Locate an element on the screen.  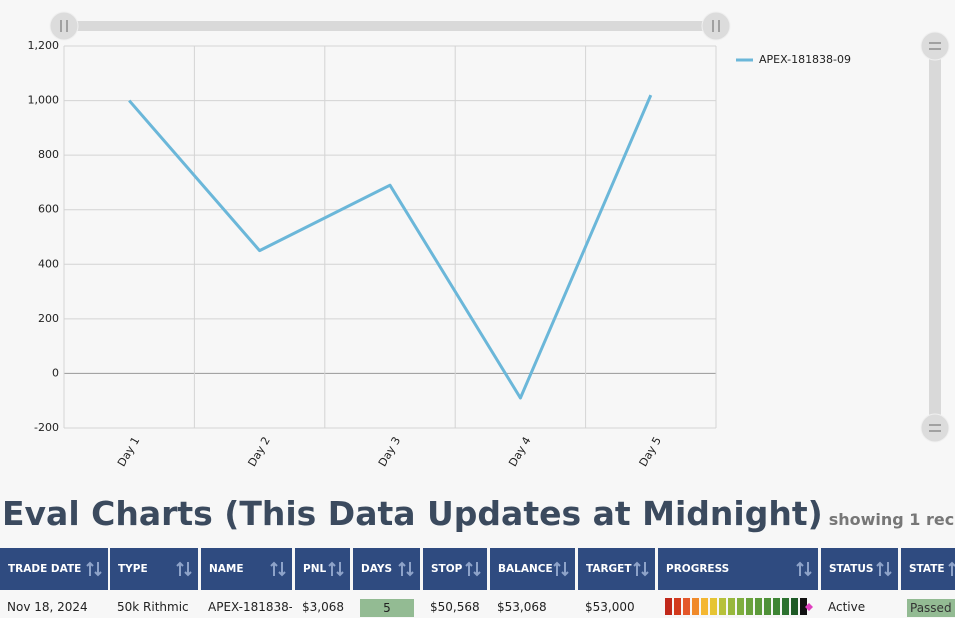
column-header: DAYS is located at coordinates (386, 569).